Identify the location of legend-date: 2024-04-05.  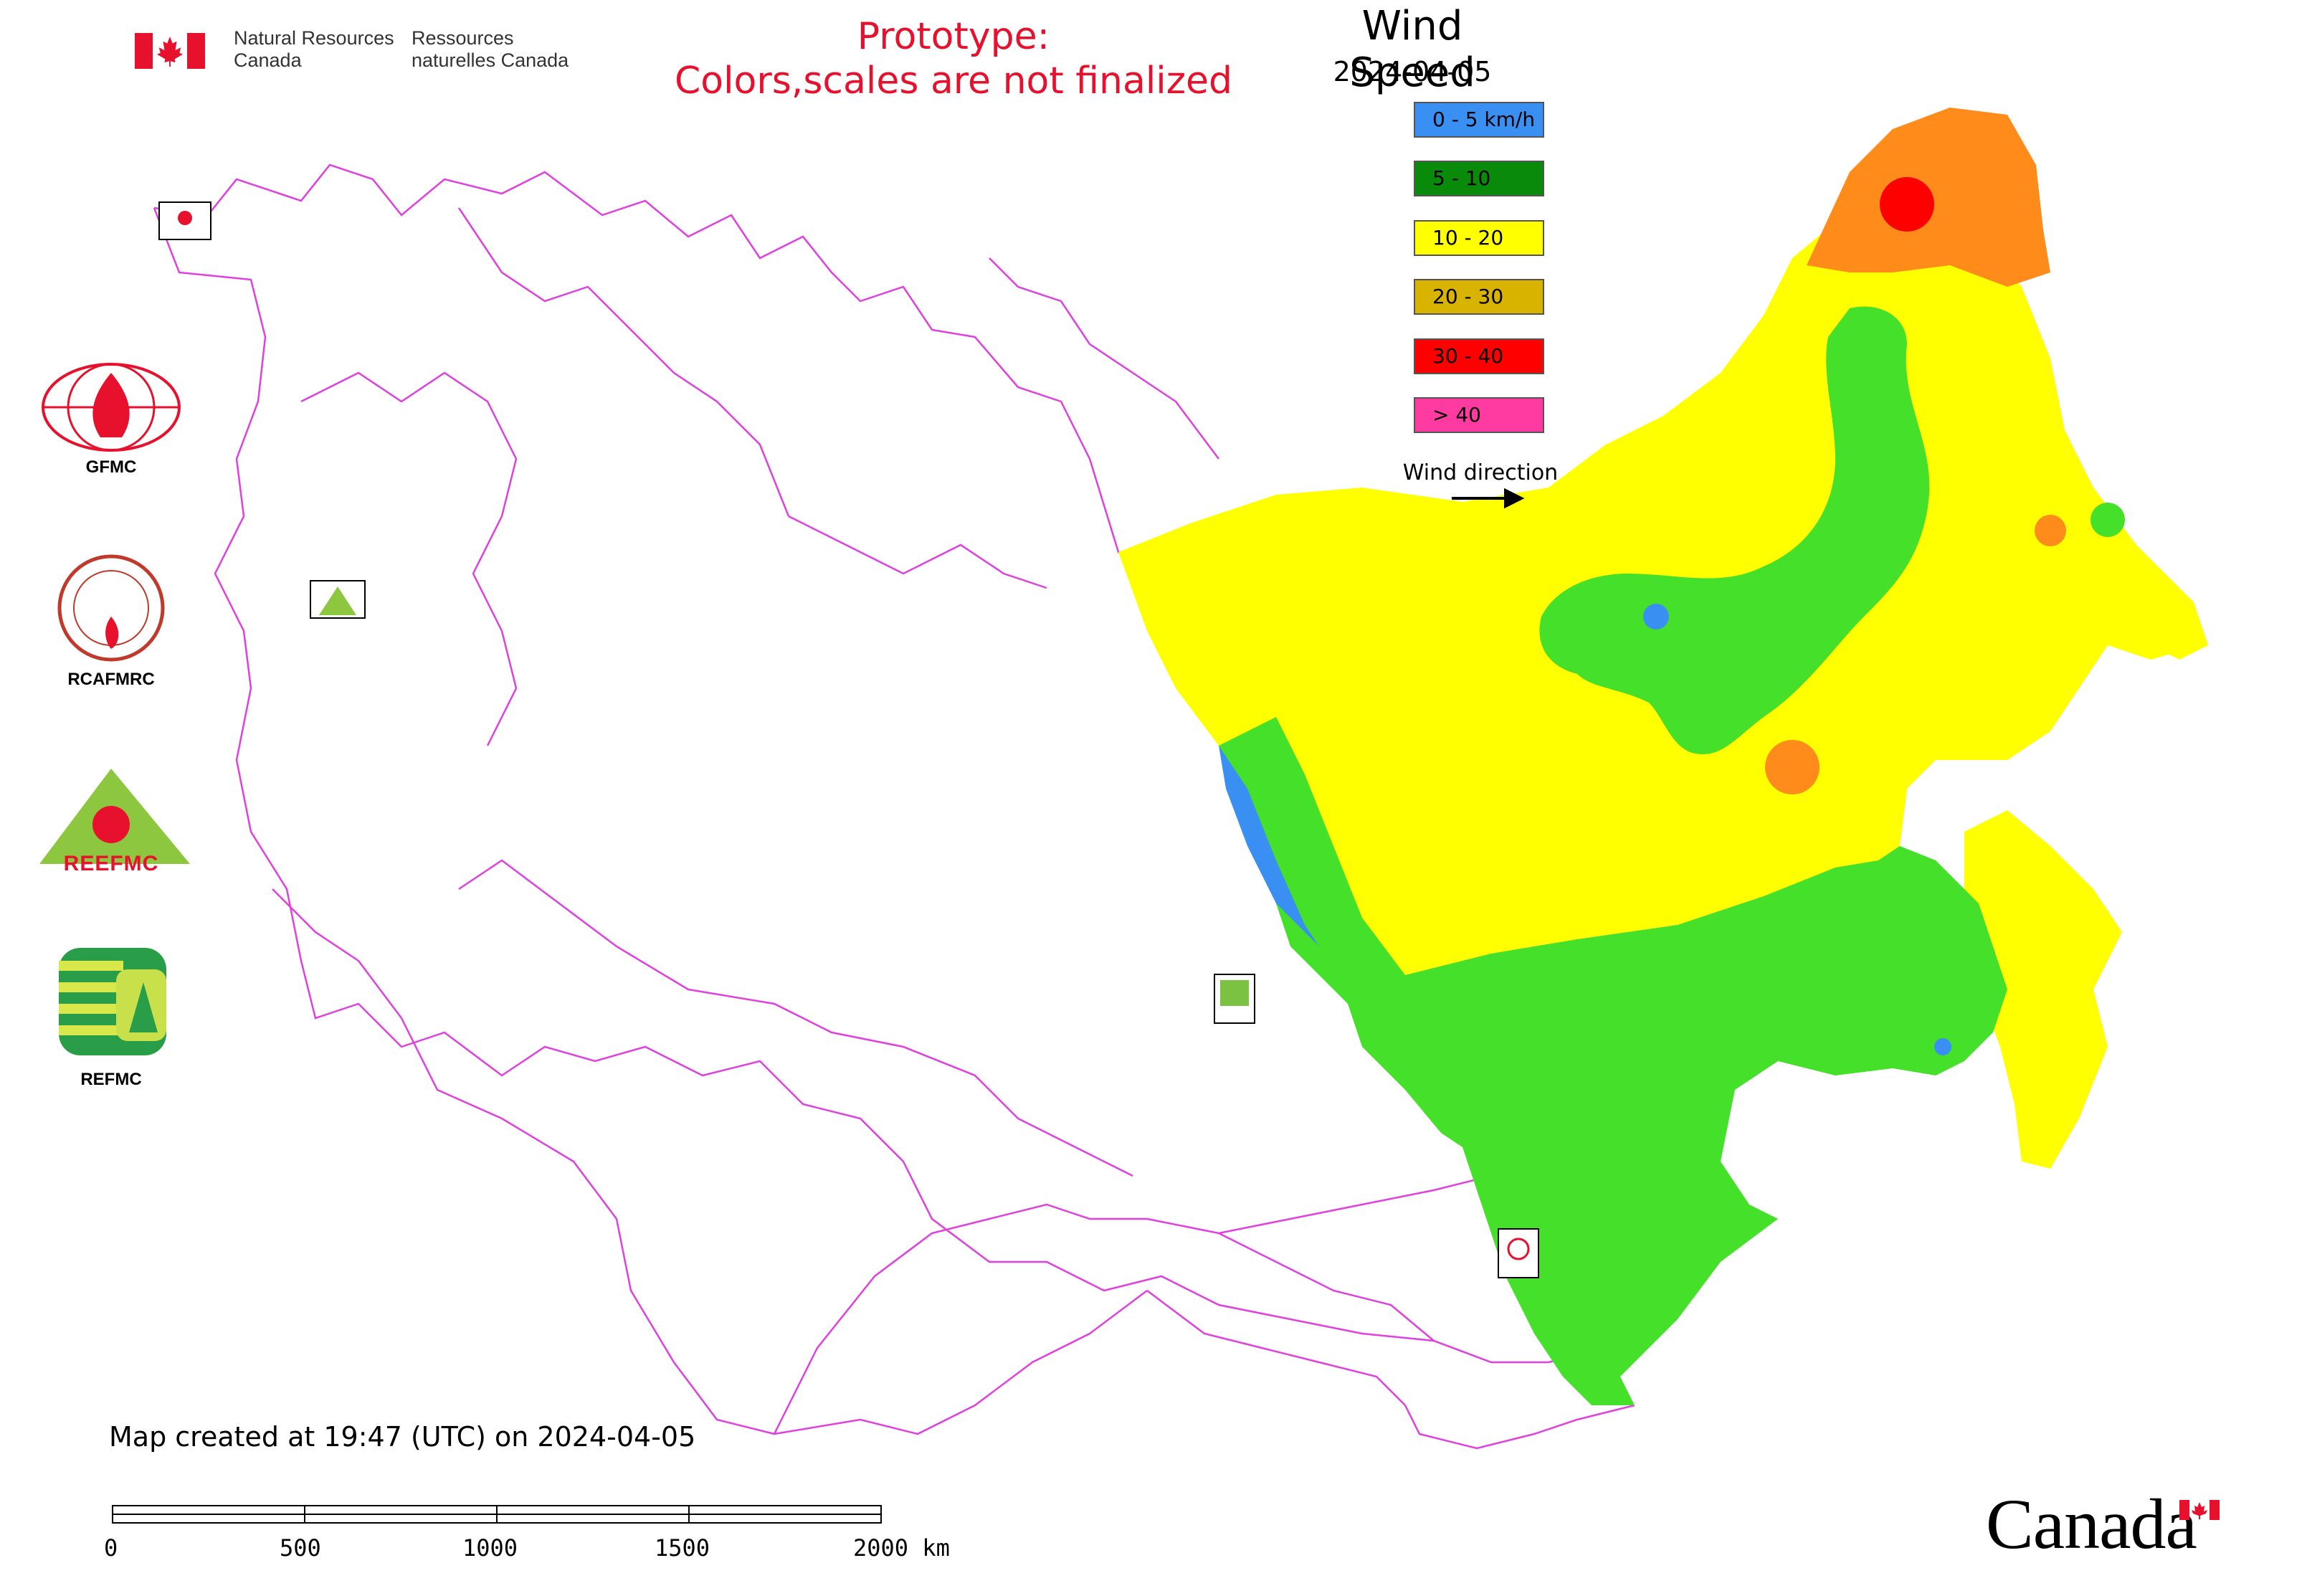
(1413, 71).